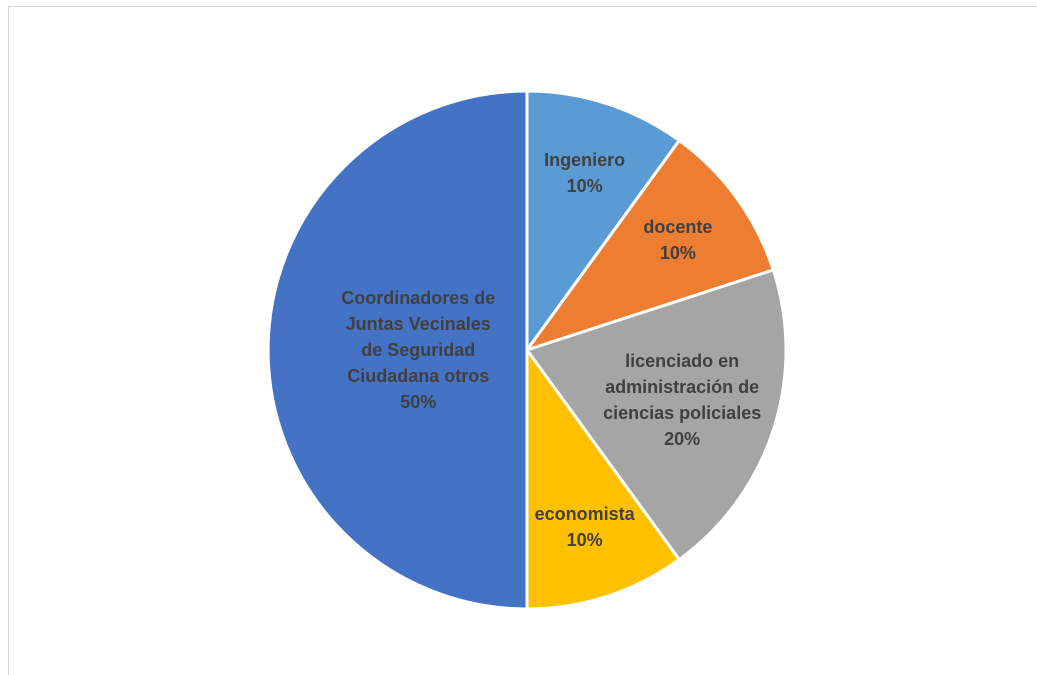 The height and width of the screenshot is (675, 1037). Describe the element at coordinates (585, 159) in the screenshot. I see `category-label: Ingeniero` at that location.